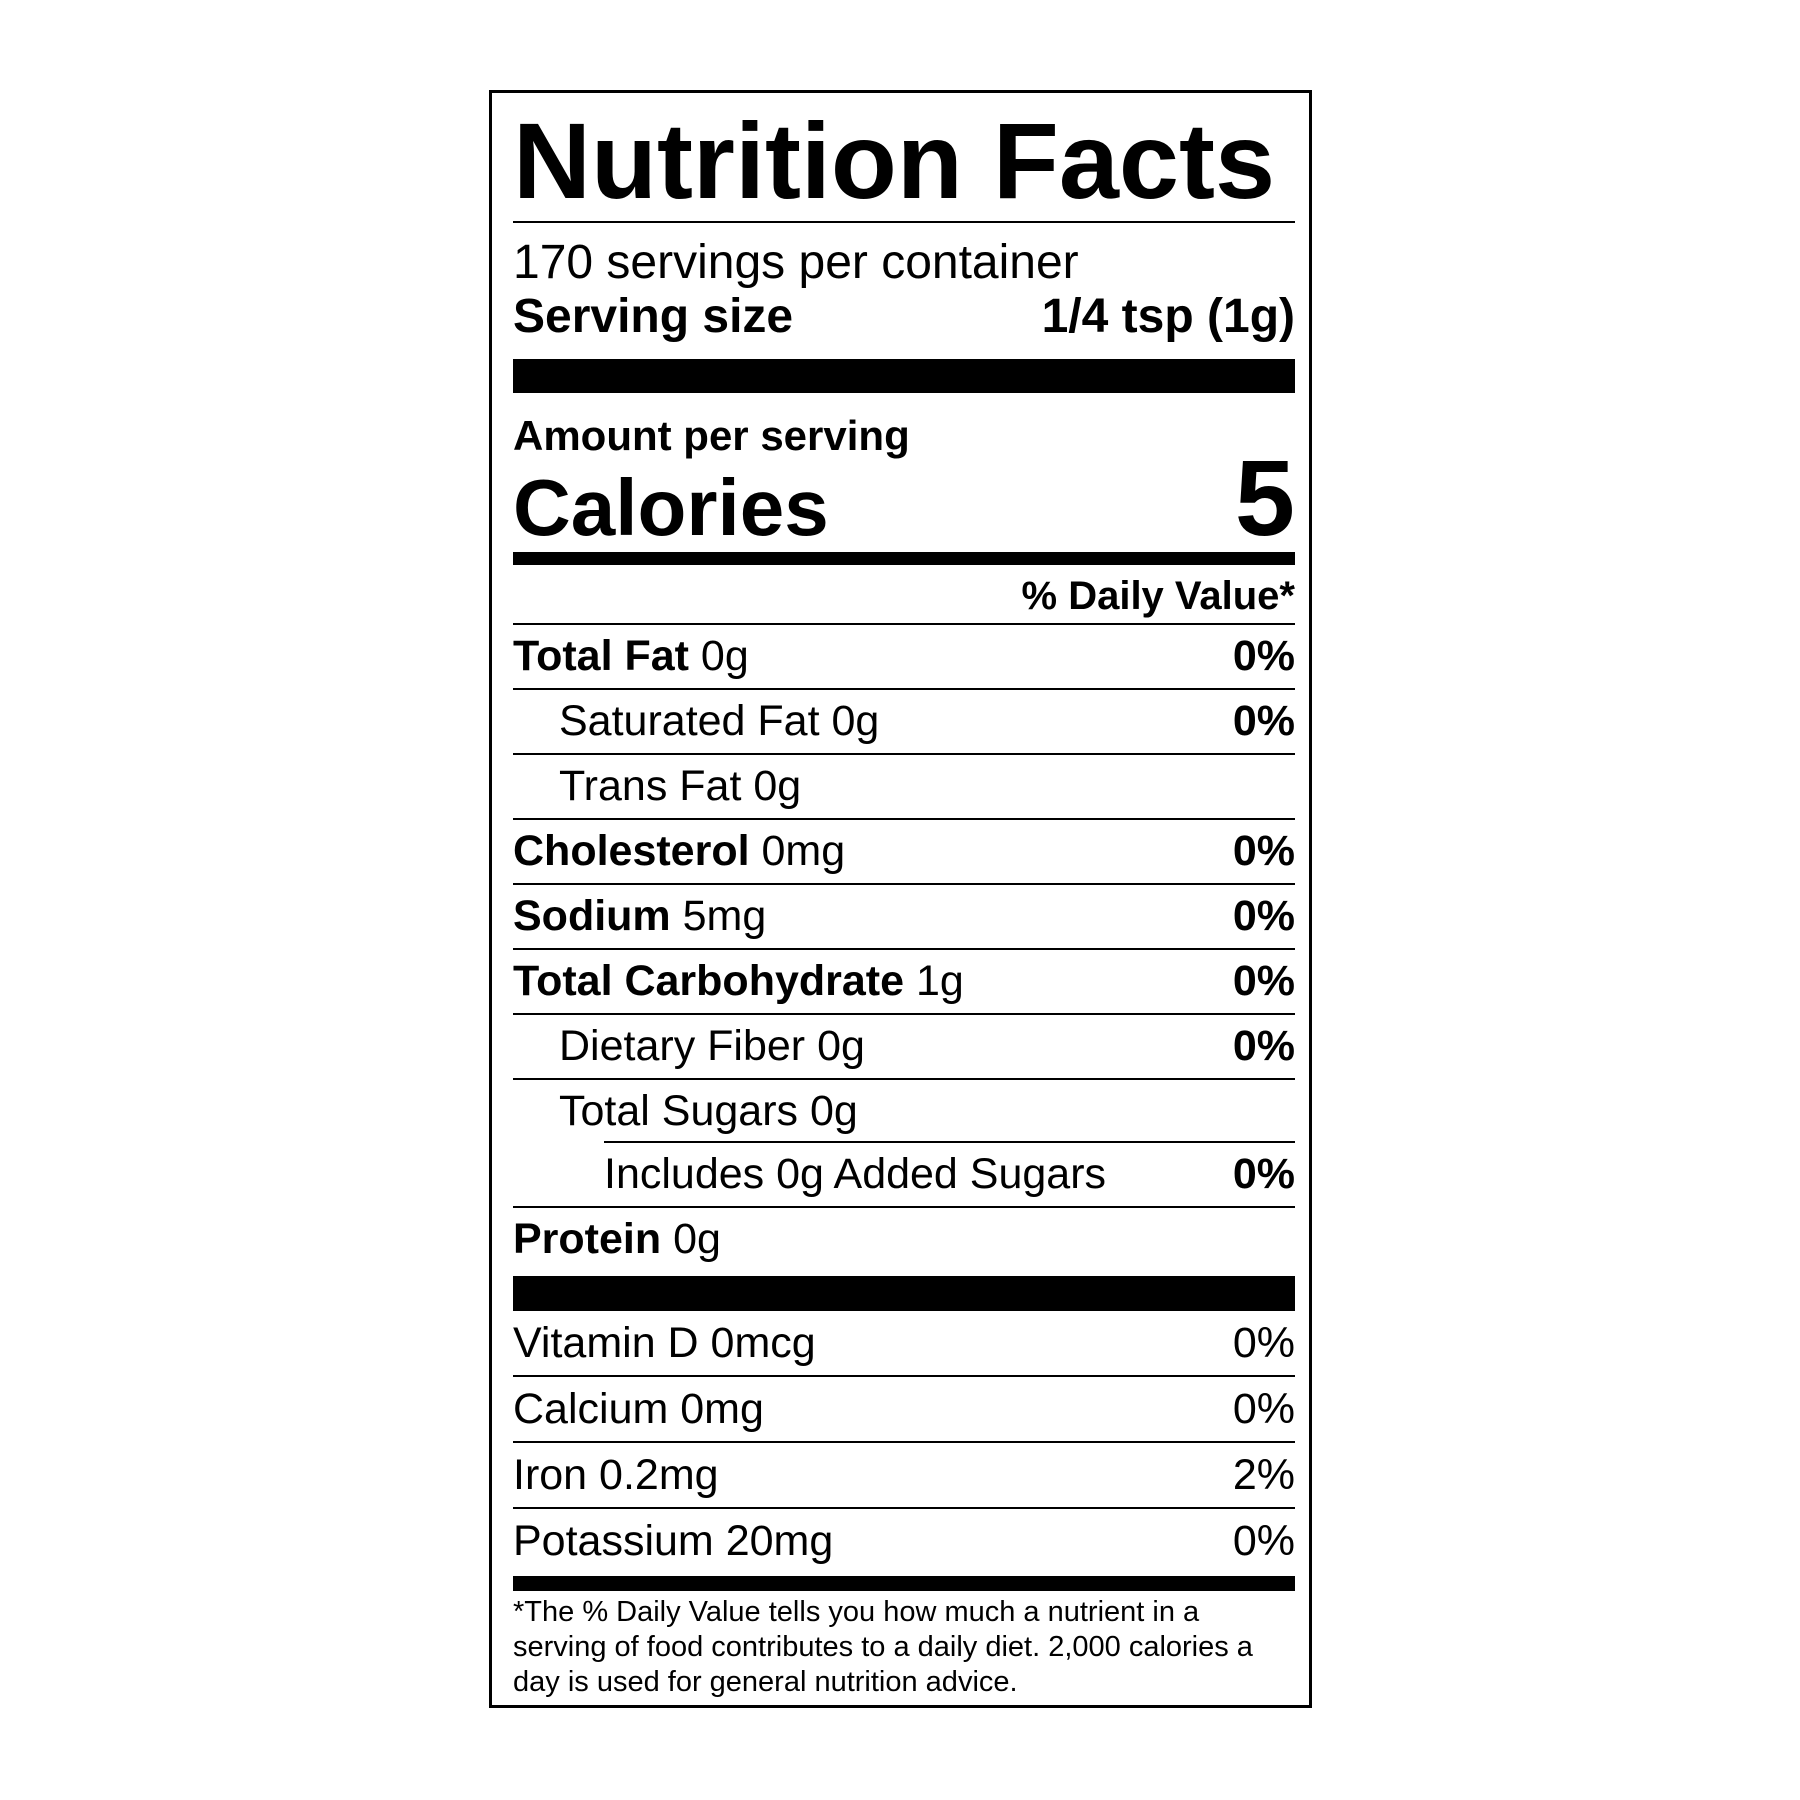 This screenshot has height=1800, width=1800. I want to click on calories-value: 5, so click(1264, 497).